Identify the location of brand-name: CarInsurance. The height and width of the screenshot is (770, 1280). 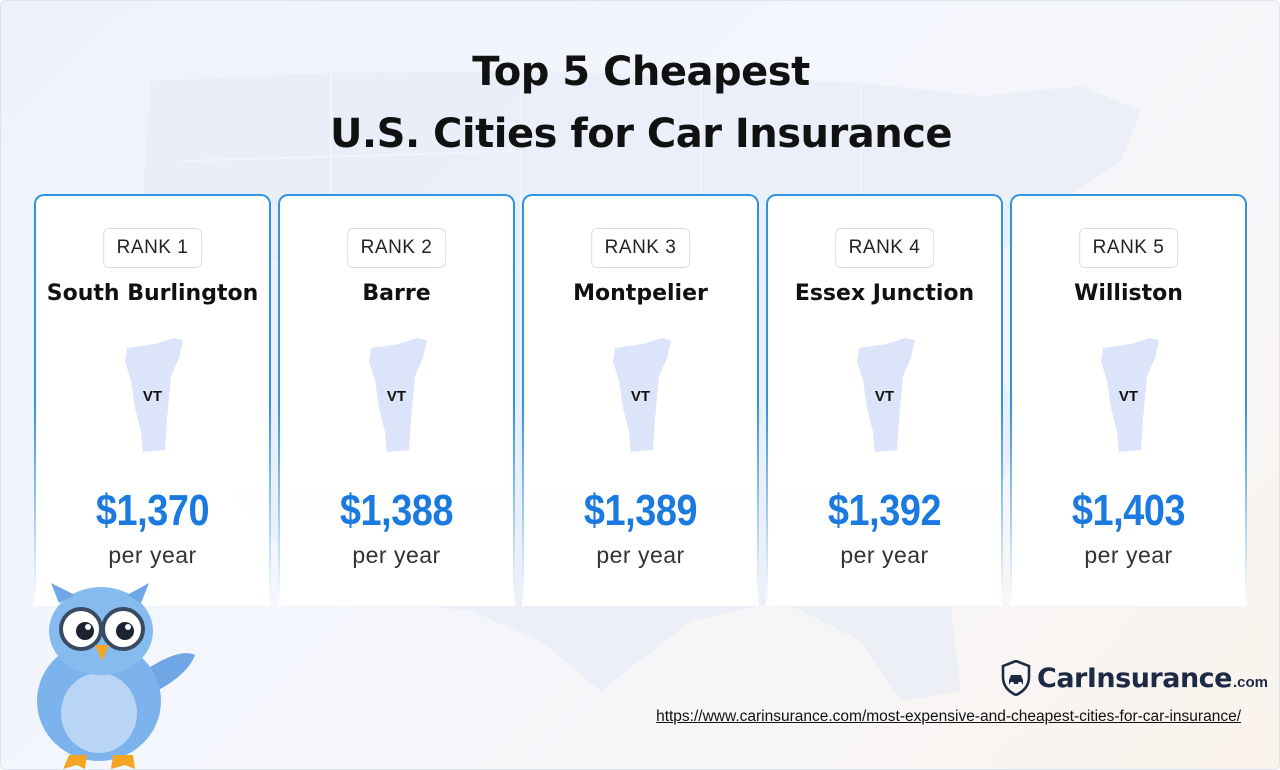
(1134, 678).